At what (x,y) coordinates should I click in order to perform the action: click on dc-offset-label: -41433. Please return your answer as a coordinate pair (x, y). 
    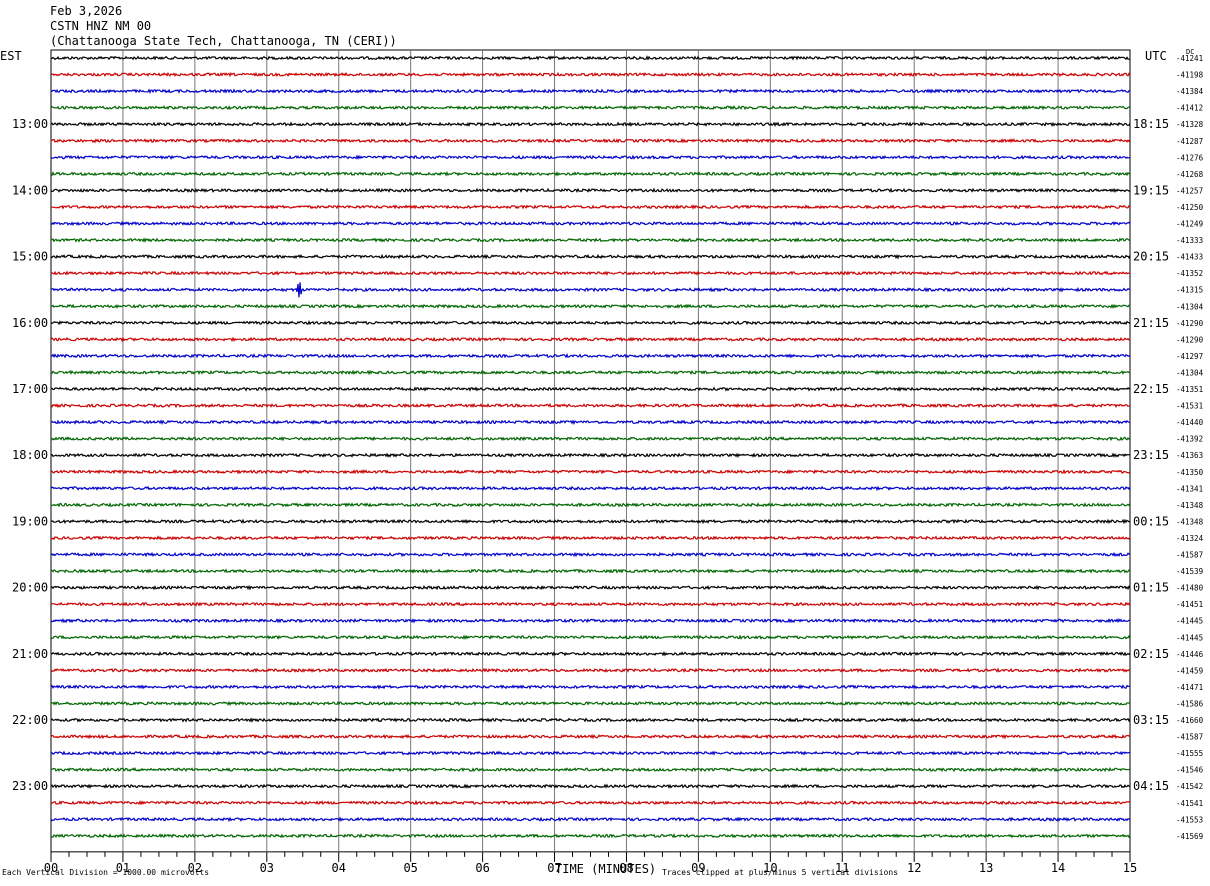
    Looking at the image, I should click on (1189, 257).